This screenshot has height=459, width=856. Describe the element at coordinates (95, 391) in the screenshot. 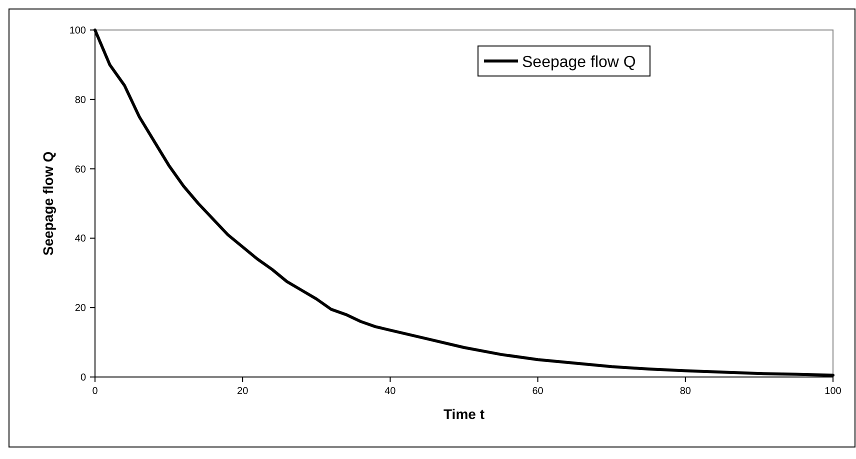

I see `x-tick-label: 0` at that location.